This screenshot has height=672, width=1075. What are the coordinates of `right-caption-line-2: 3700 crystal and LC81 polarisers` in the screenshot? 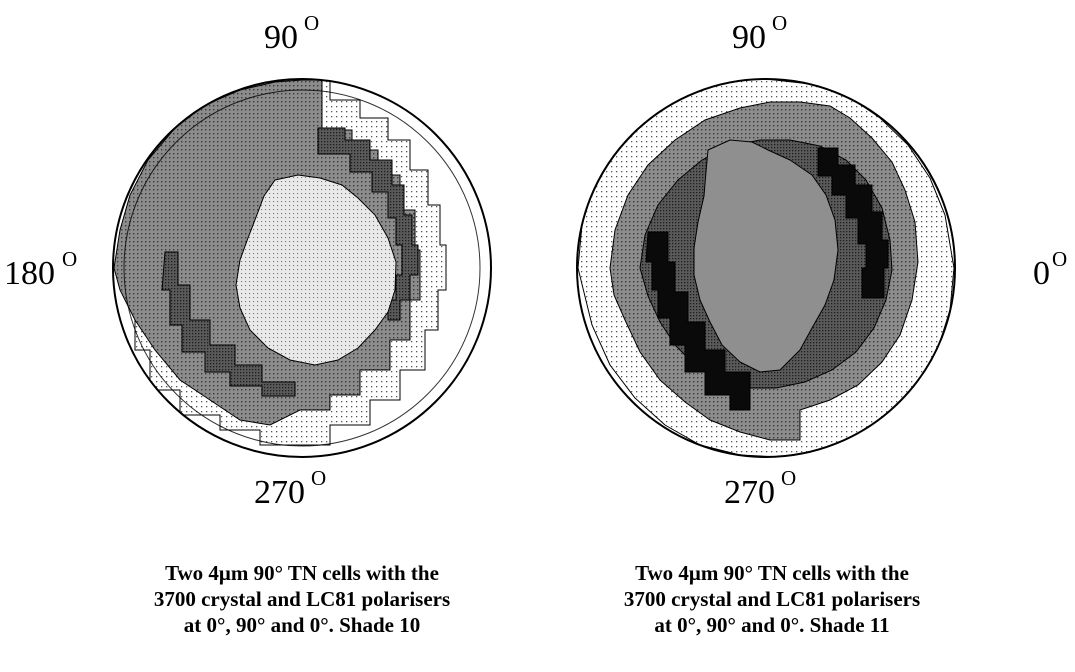 It's located at (772, 599).